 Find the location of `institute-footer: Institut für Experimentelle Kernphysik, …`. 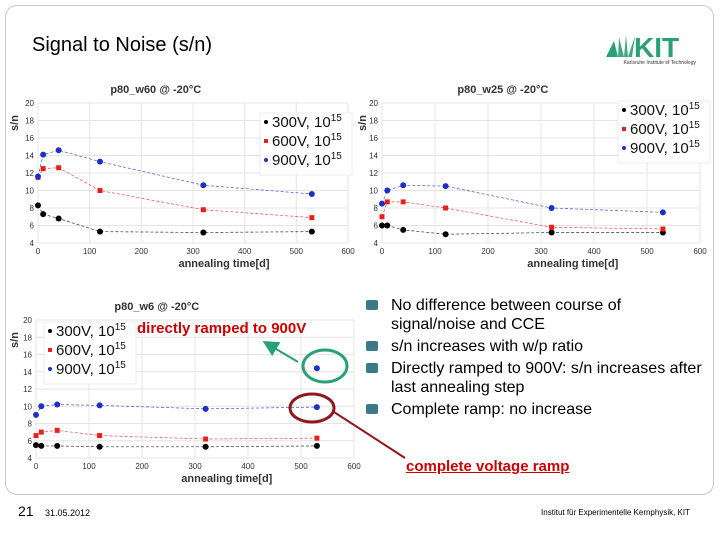

institute-footer: Institut für Experimentelle Kernphysik, … is located at coordinates (615, 512).